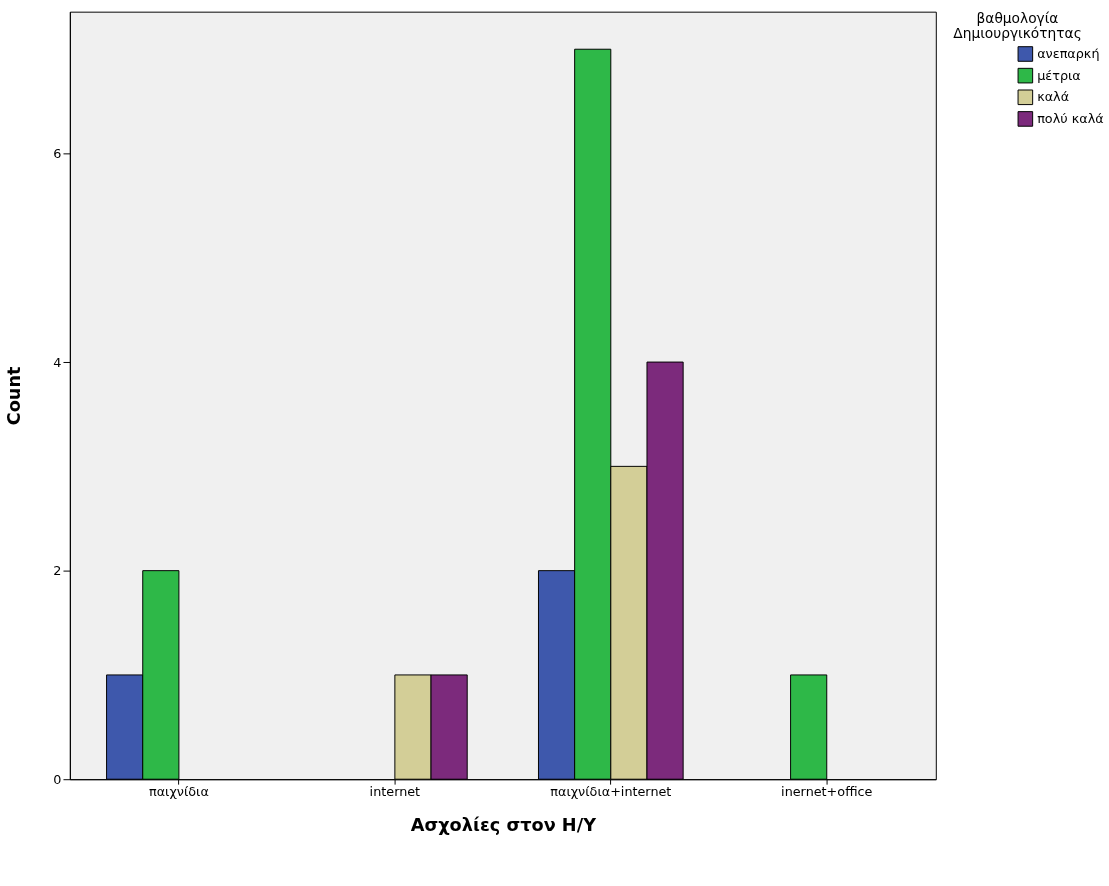 The height and width of the screenshot is (886, 1109). Describe the element at coordinates (13, 395) in the screenshot. I see `y-axis-title: Count` at that location.